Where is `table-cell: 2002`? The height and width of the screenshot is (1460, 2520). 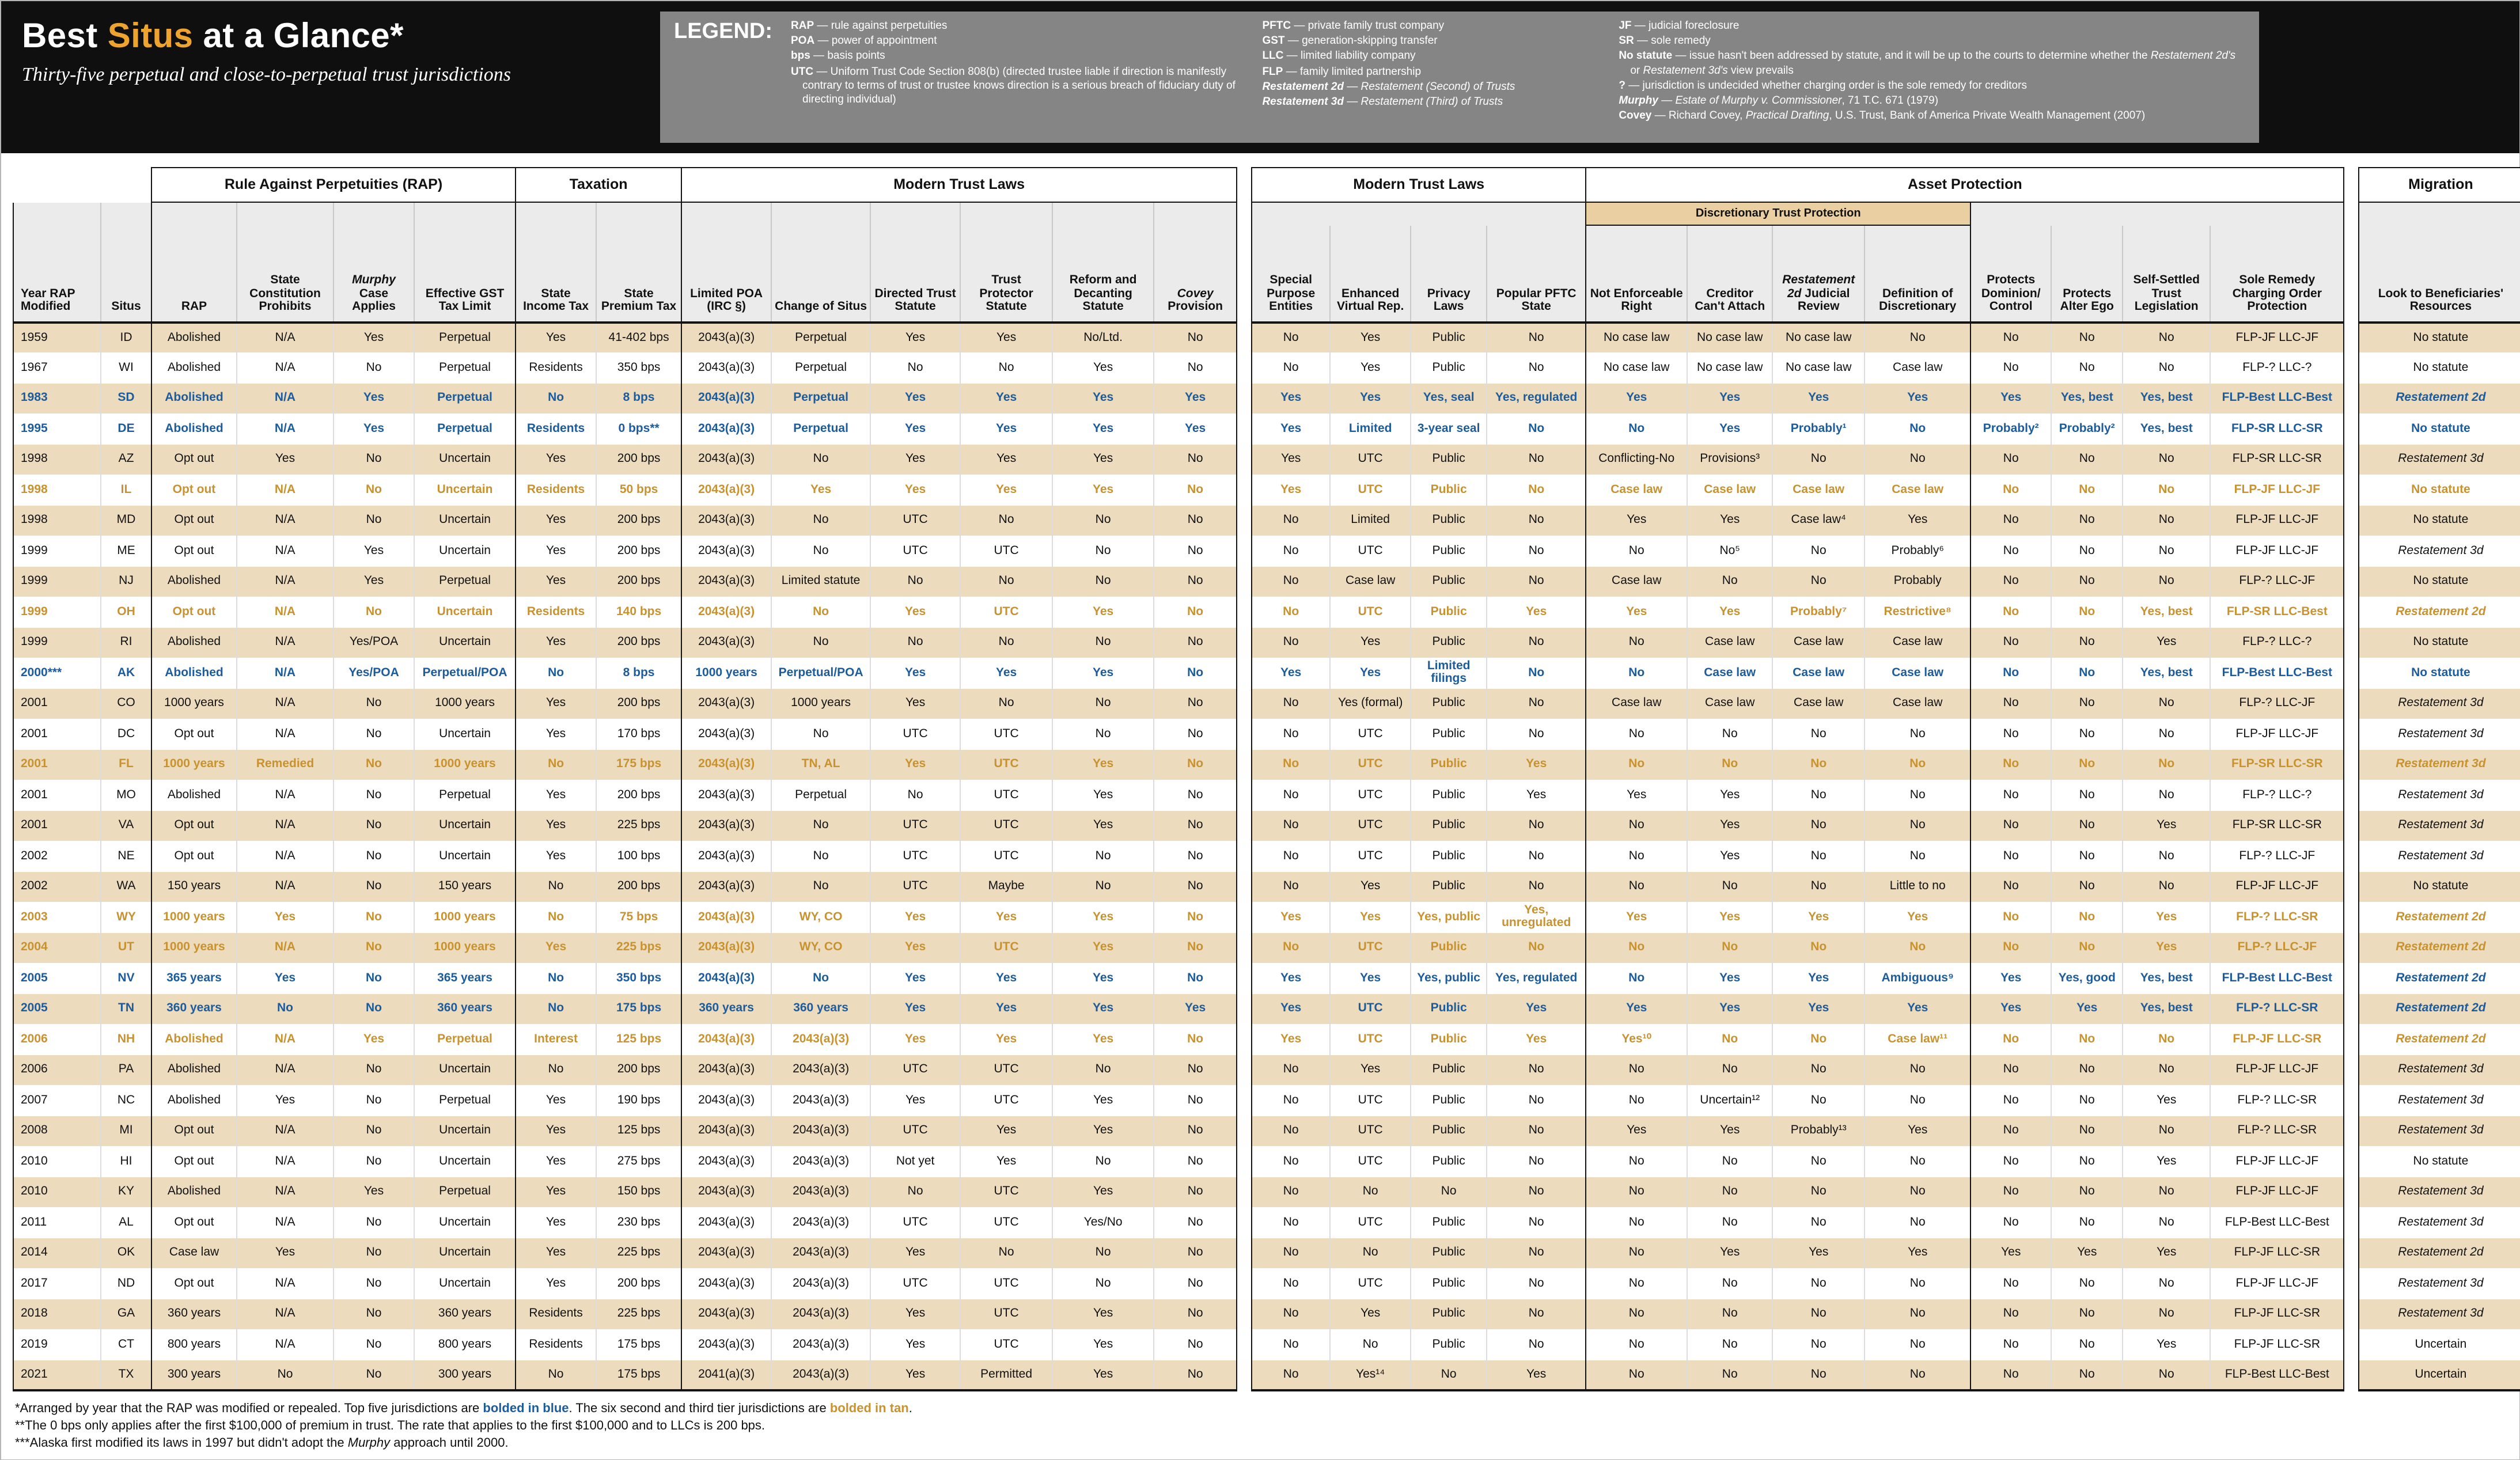
table-cell: 2002 is located at coordinates (57, 856).